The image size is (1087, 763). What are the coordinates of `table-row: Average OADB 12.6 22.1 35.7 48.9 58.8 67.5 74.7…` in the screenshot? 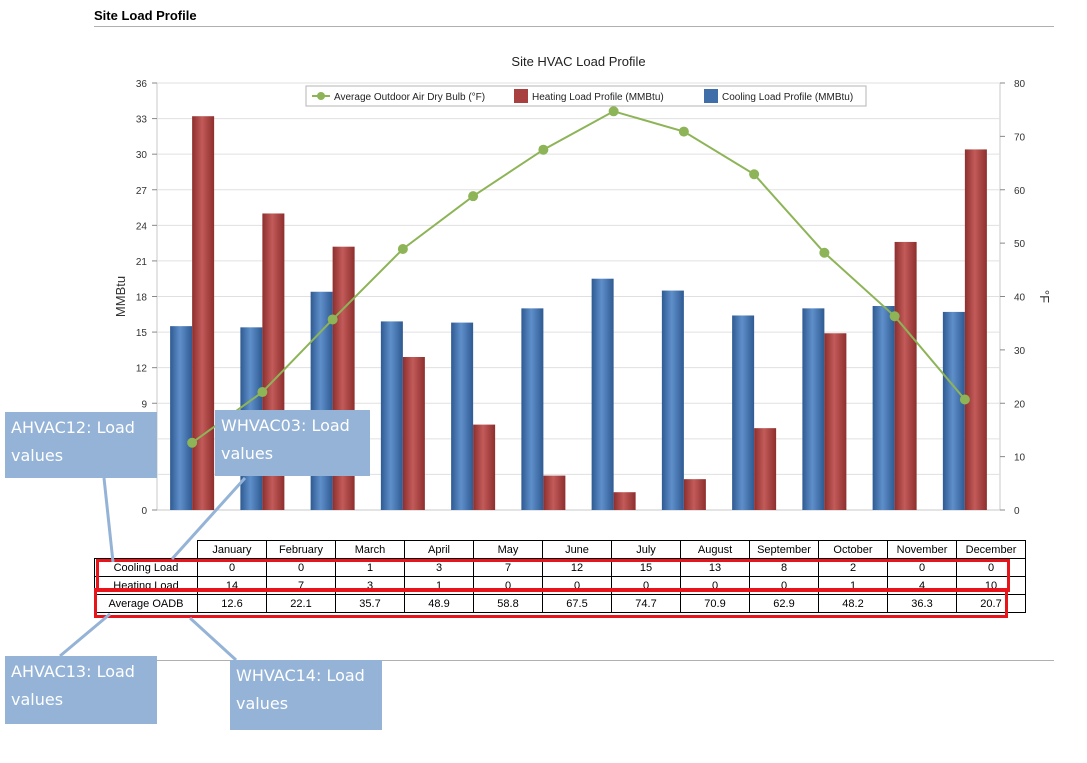 It's located at (560, 603).